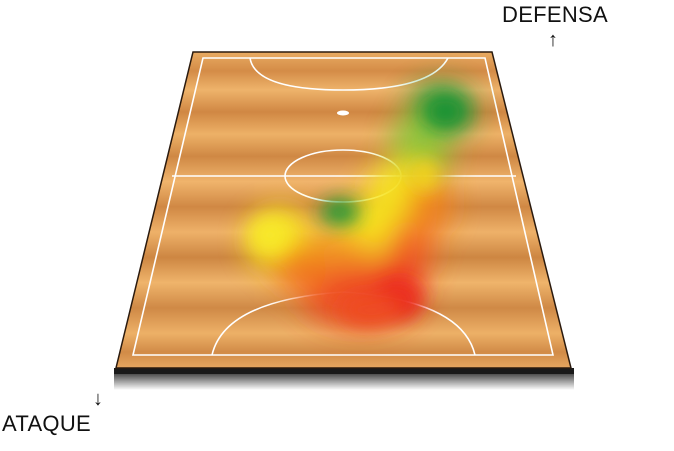 Image resolution: width=674 pixels, height=451 pixels. What do you see at coordinates (344, 371) in the screenshot?
I see `court-base-edge` at bounding box center [344, 371].